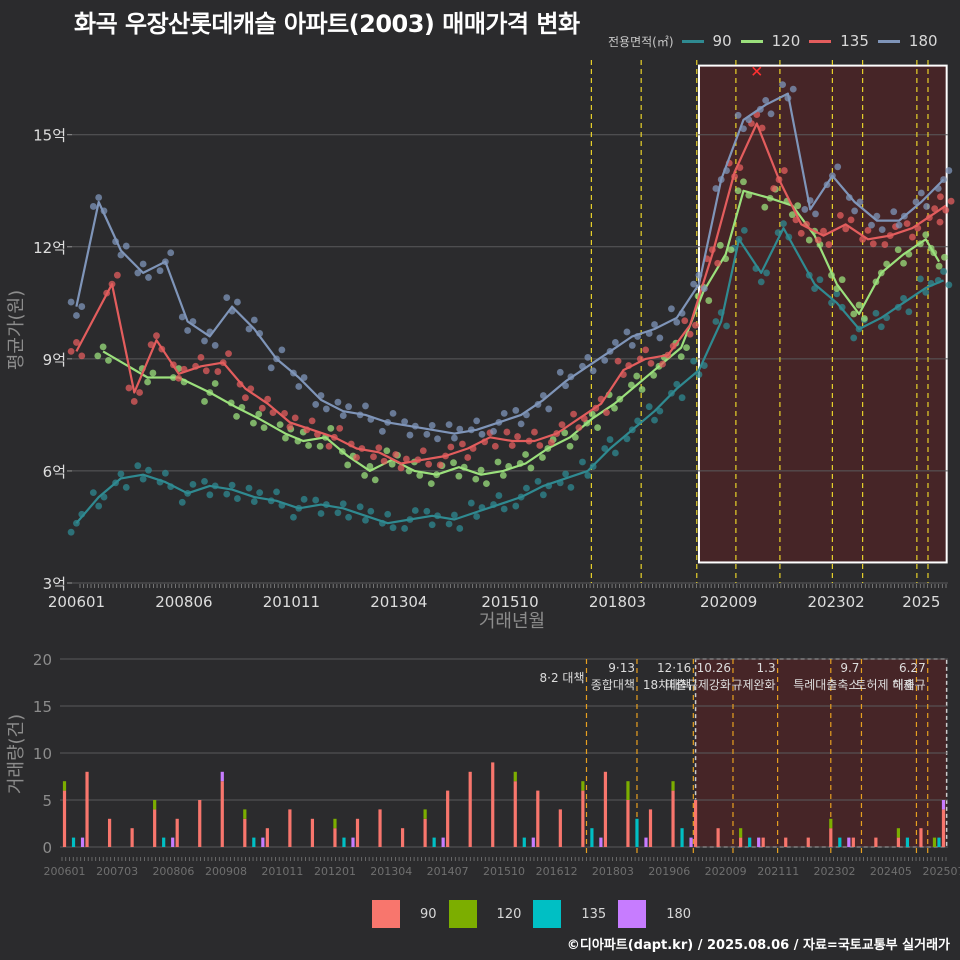 This screenshot has height=960, width=960. Describe the element at coordinates (921, 602) in the screenshot. I see `x-tick-label: 2025` at that location.